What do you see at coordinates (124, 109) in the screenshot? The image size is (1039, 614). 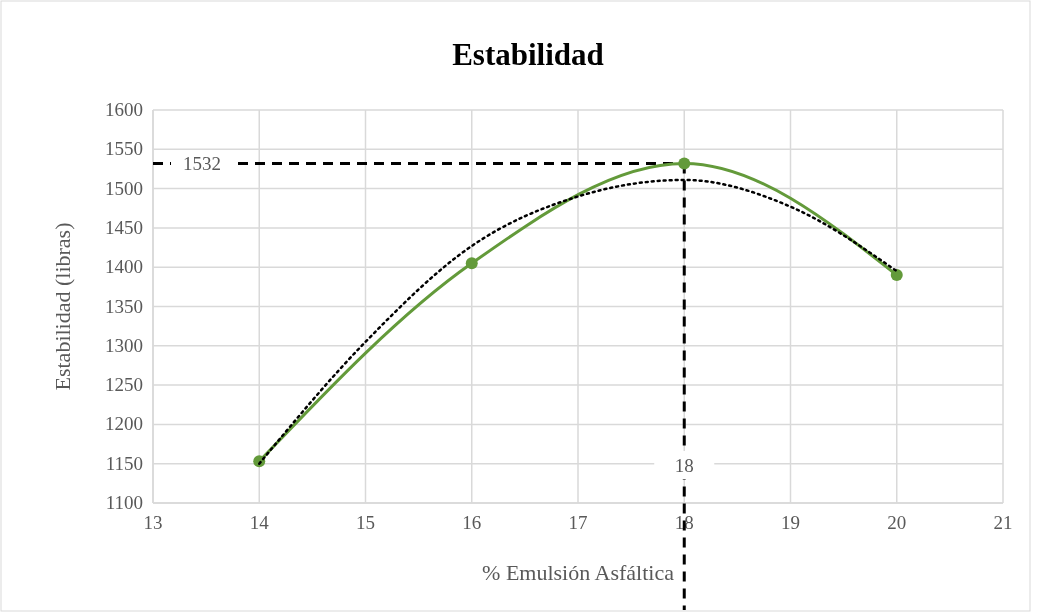 I see `y-tick-label: 1600` at bounding box center [124, 109].